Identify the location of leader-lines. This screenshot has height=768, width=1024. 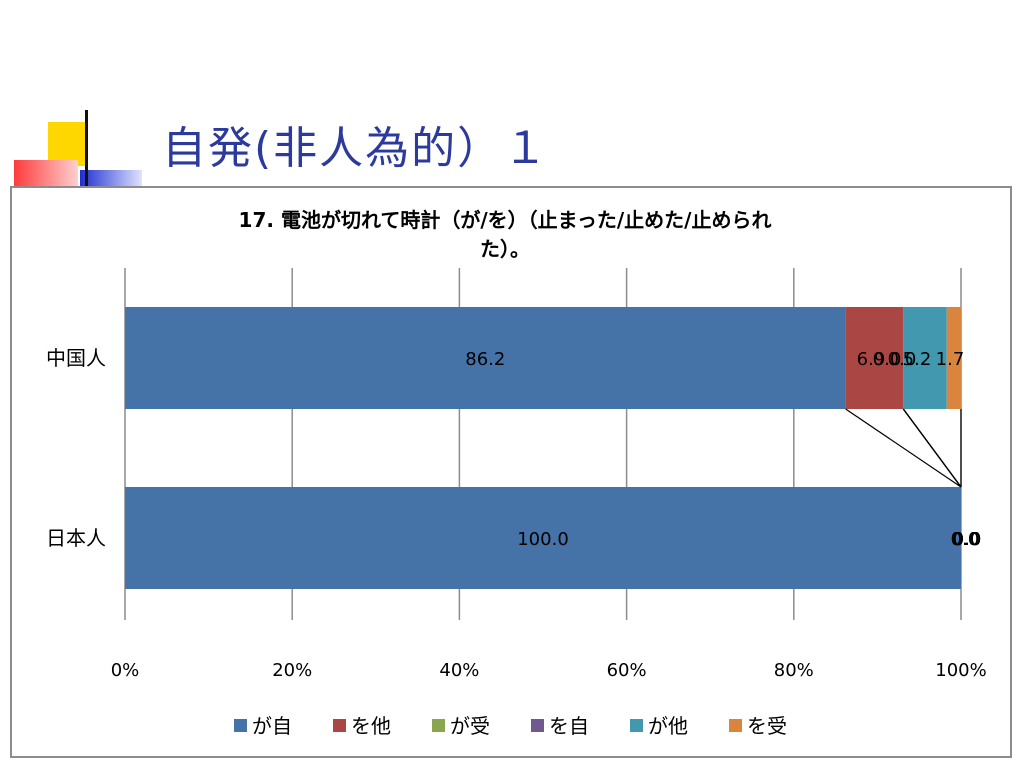
(903, 448).